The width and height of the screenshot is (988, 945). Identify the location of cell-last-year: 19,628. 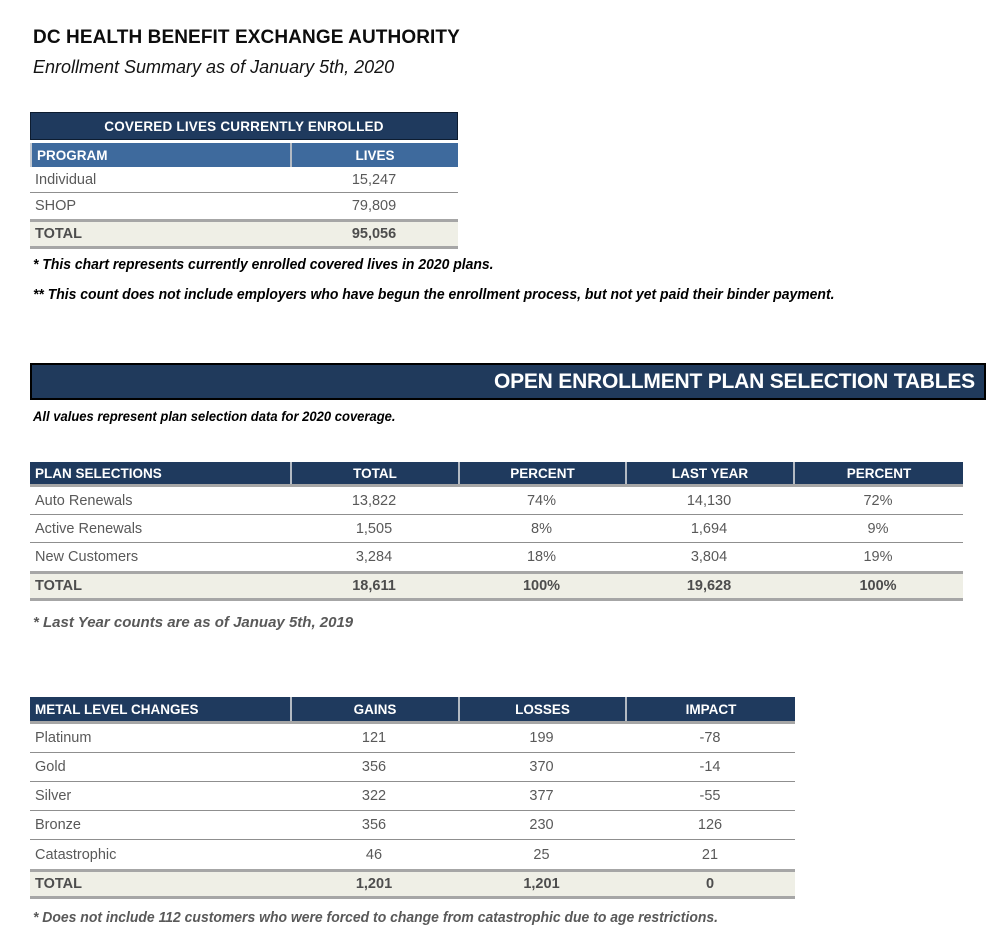
(709, 586).